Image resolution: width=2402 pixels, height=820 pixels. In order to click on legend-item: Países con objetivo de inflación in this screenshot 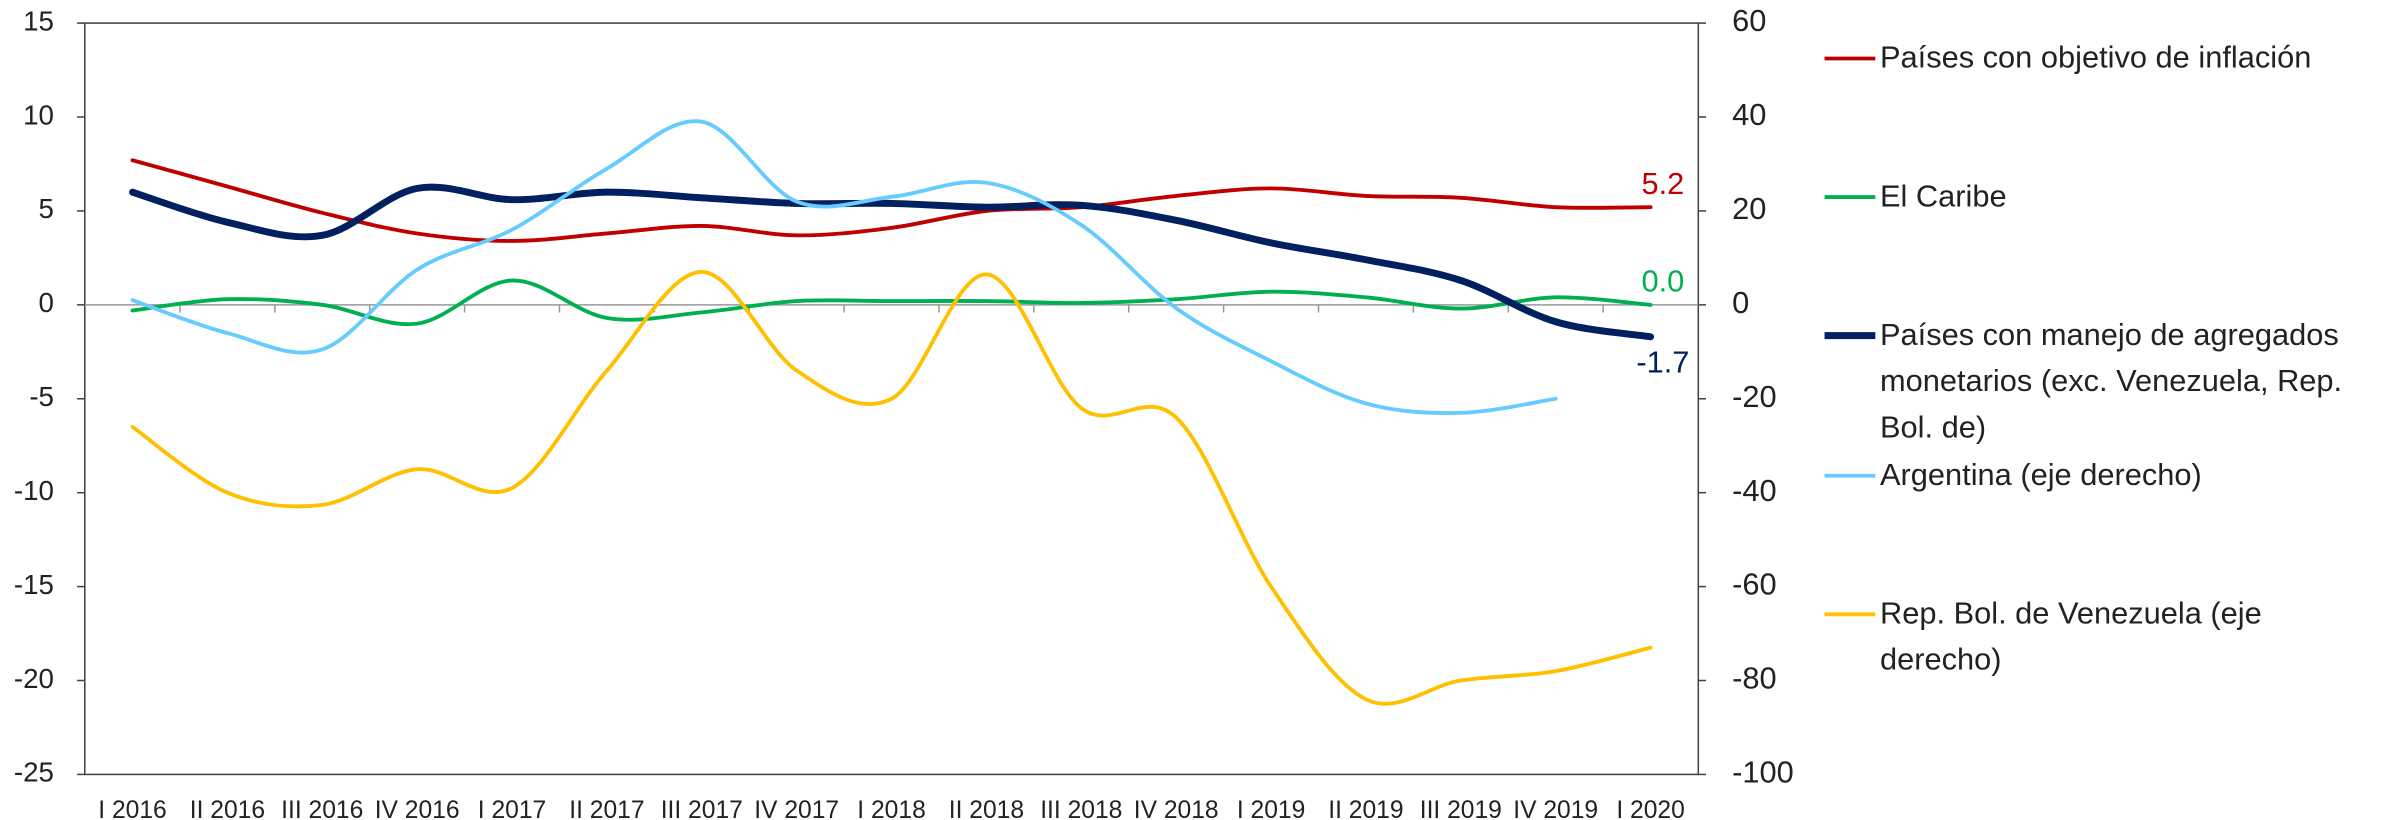, I will do `click(2095, 58)`.